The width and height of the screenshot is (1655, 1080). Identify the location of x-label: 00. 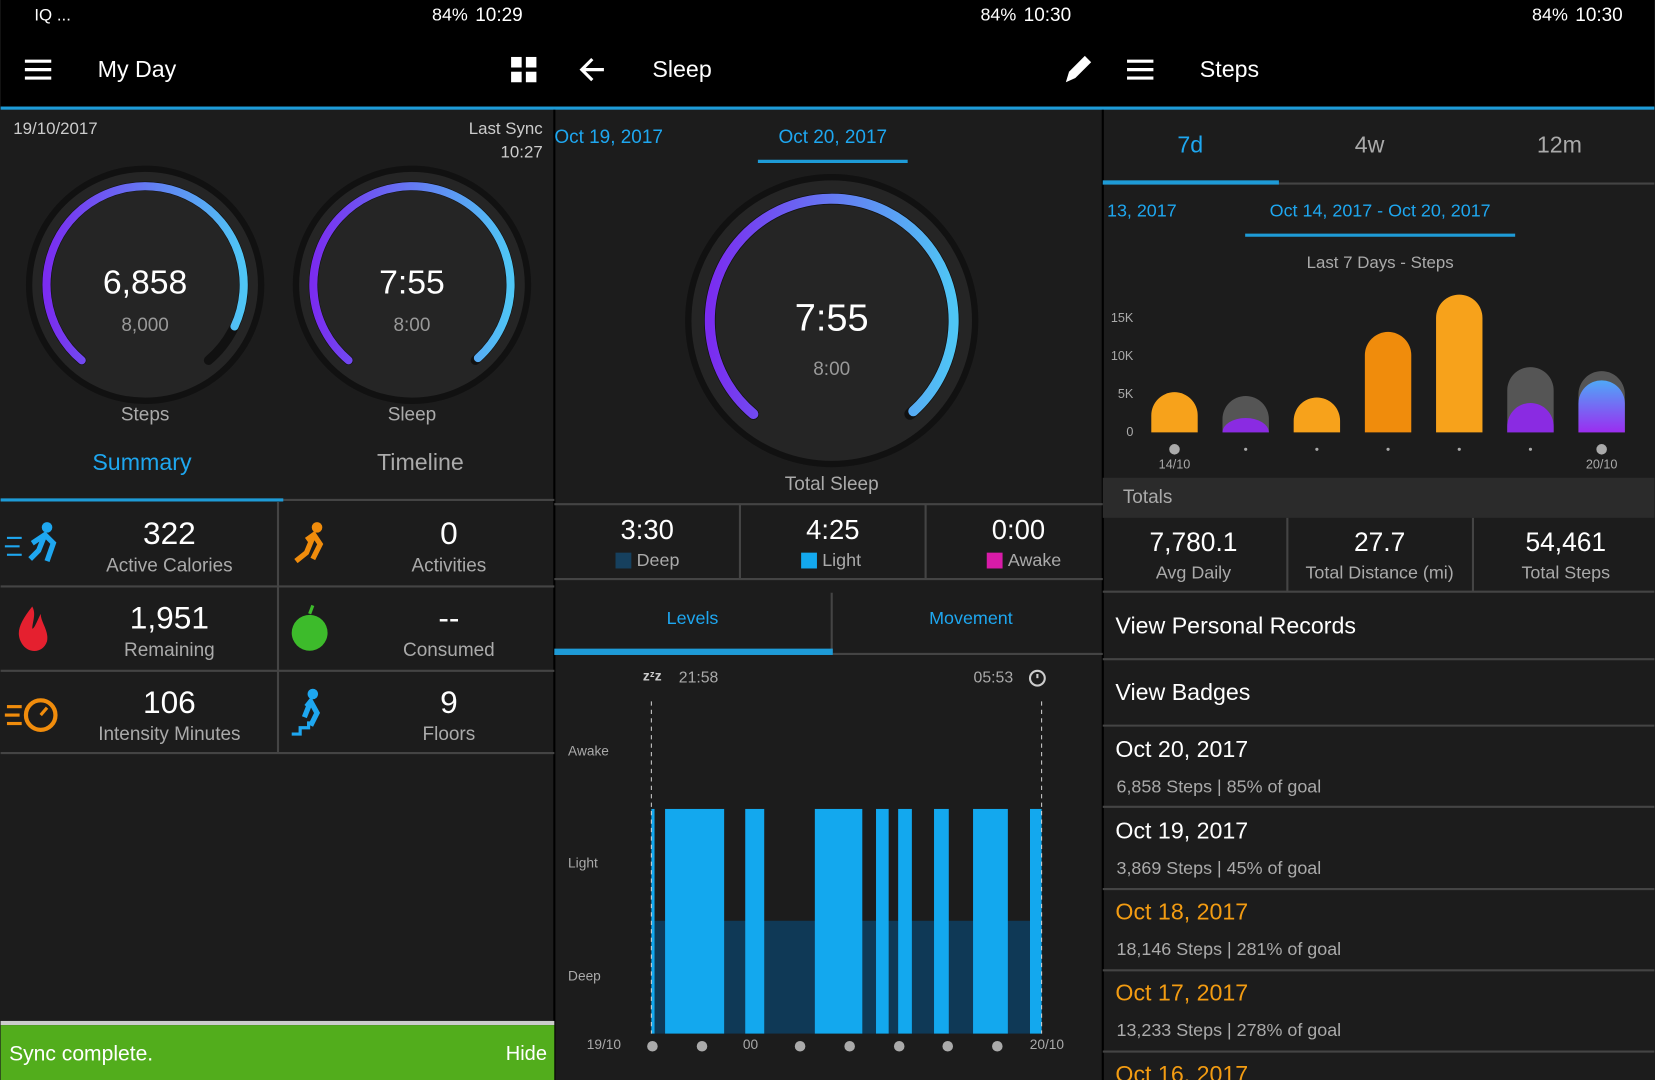
(751, 1044).